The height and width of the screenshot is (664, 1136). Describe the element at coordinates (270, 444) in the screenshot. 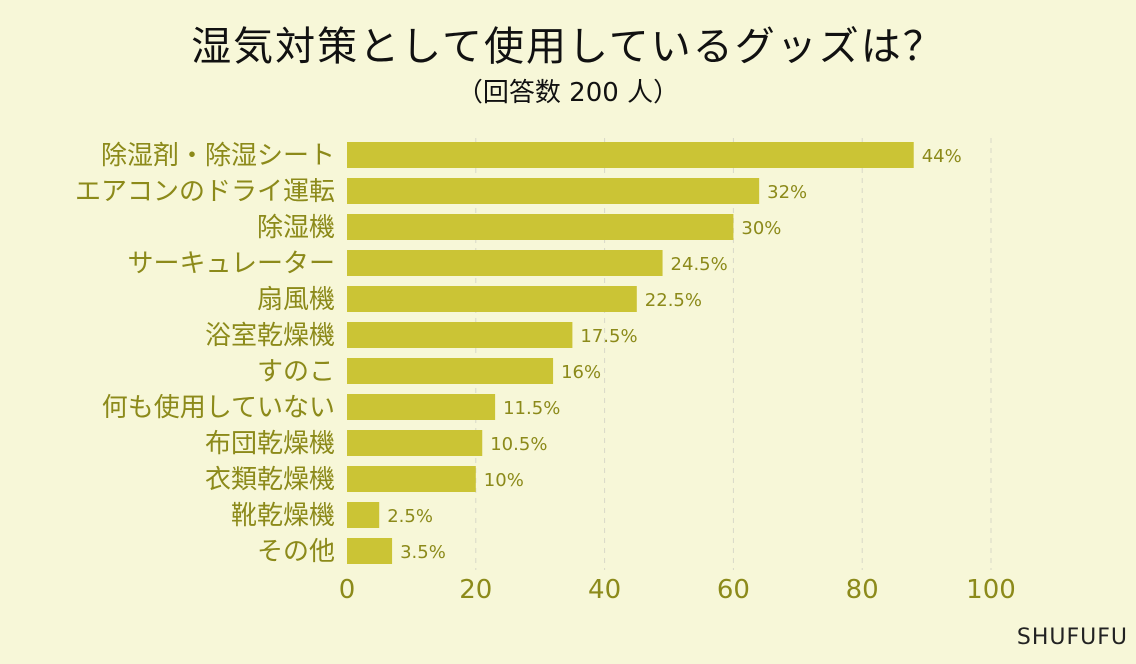

I see `category-label-8: 布団乾燥機` at that location.